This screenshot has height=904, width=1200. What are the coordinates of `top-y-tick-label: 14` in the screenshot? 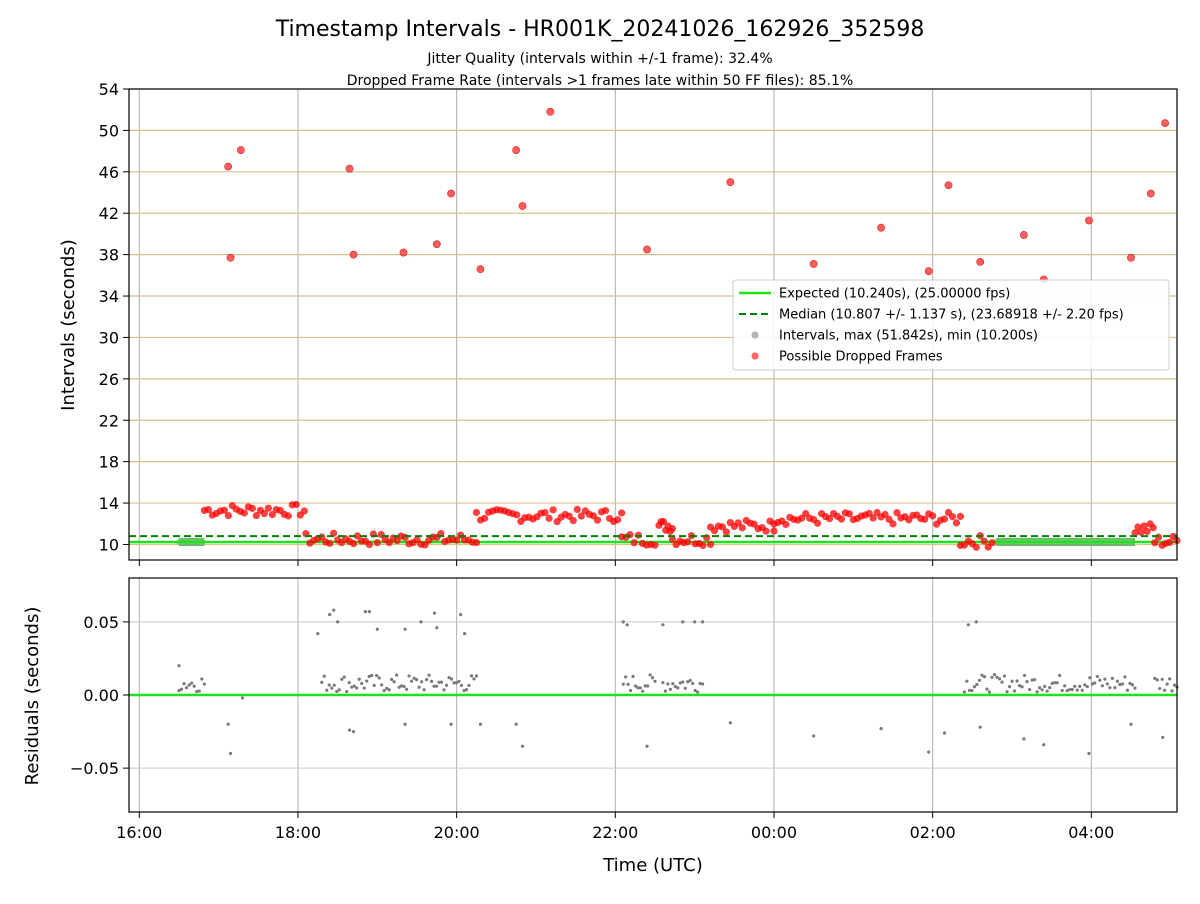 It's located at (109, 503).